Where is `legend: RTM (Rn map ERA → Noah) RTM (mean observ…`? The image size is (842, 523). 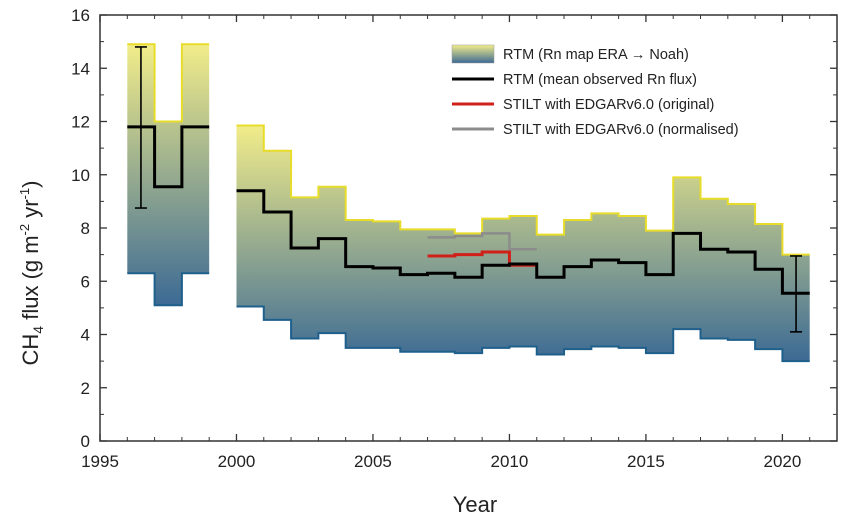
legend: RTM (Rn map ERA → Noah) RTM (mean observ… is located at coordinates (595, 91).